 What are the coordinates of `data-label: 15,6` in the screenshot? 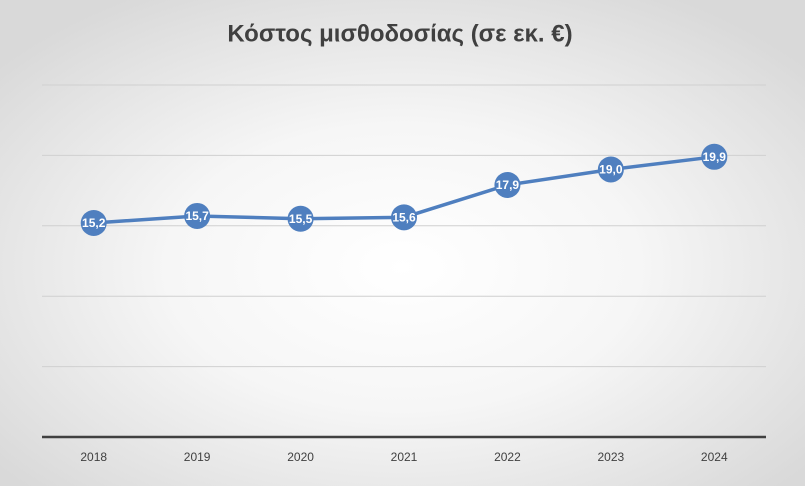 It's located at (404, 218).